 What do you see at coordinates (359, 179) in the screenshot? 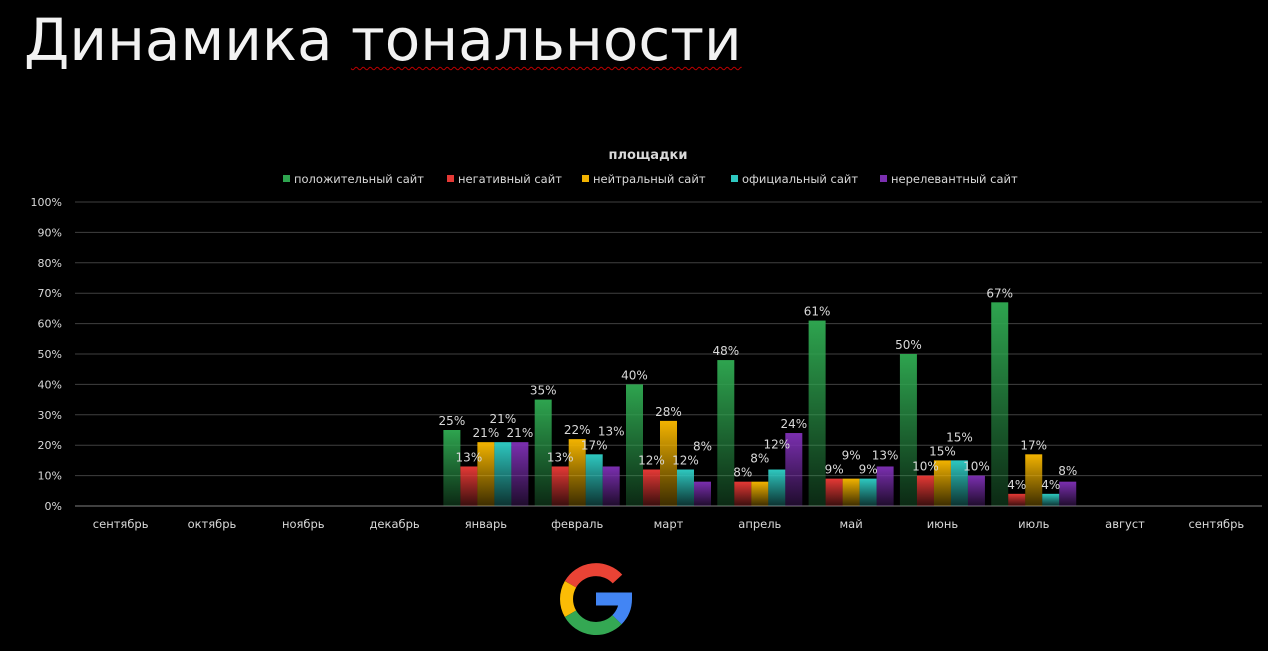
I see `legend-label: положительный сайт` at bounding box center [359, 179].